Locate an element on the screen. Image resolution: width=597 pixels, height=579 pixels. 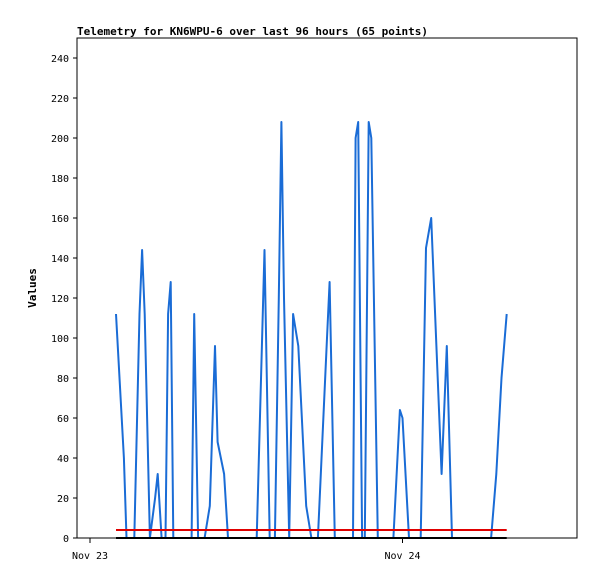
y-tick-label: 220 is located at coordinates (60, 99).